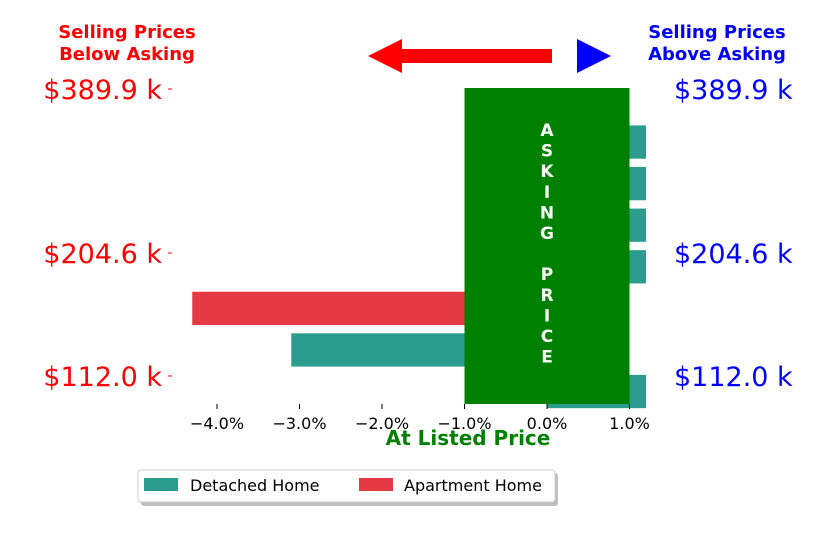 The width and height of the screenshot is (834, 541). Describe the element at coordinates (629, 423) in the screenshot. I see `x-tick-label-5: 1.0%` at that location.